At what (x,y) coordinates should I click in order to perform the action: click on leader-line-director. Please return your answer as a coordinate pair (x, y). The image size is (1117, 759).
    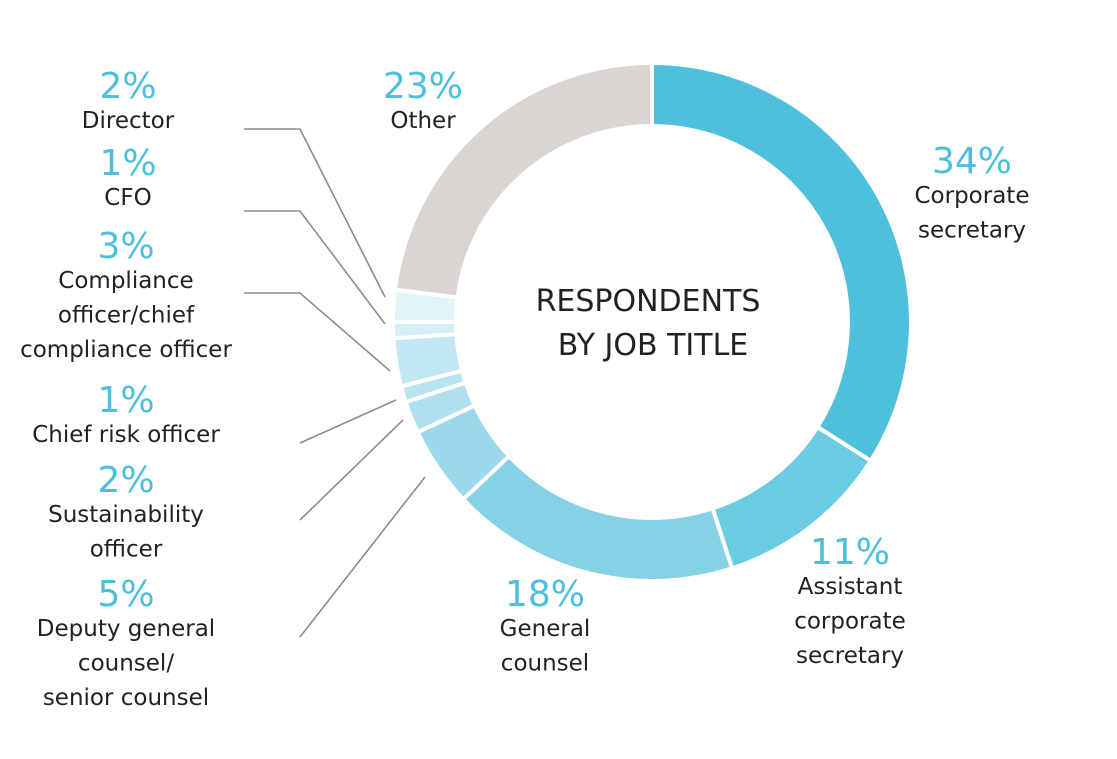
    Looking at the image, I should click on (315, 213).